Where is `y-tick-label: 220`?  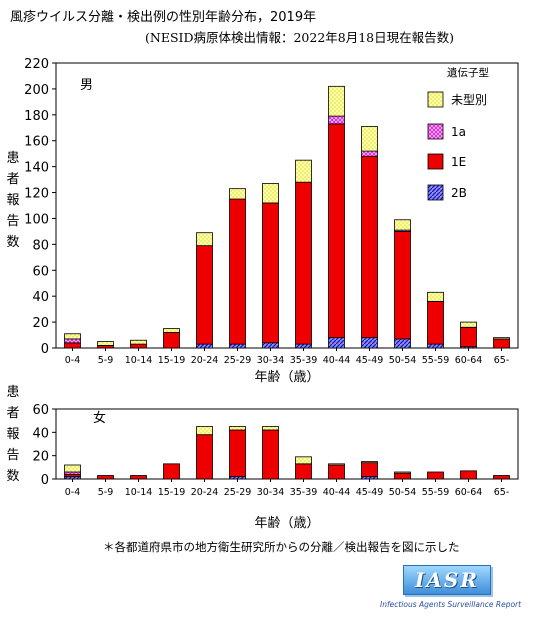
y-tick-label: 220 is located at coordinates (36, 64).